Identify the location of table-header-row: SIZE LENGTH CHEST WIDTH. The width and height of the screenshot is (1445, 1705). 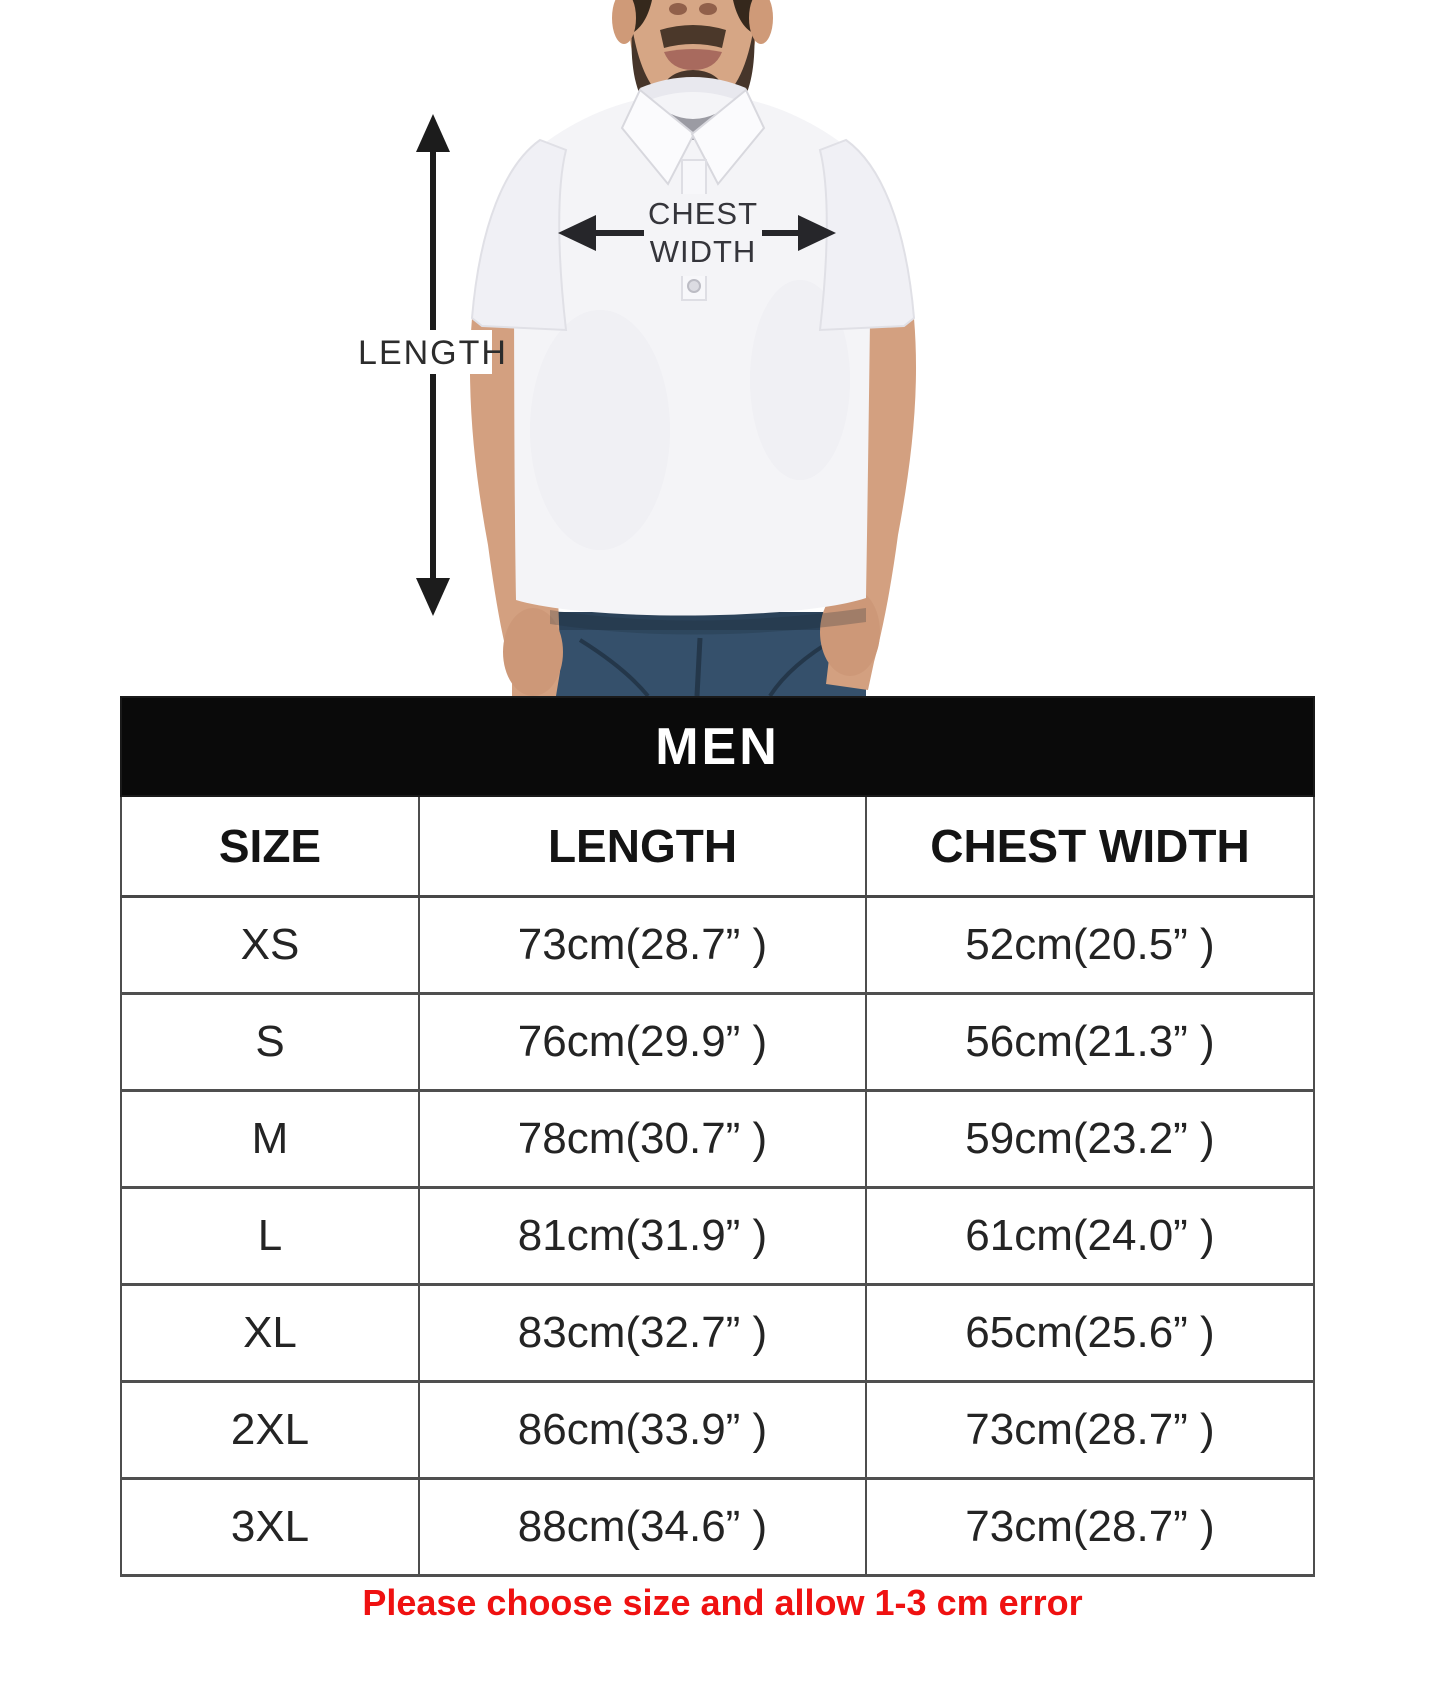
(717, 846).